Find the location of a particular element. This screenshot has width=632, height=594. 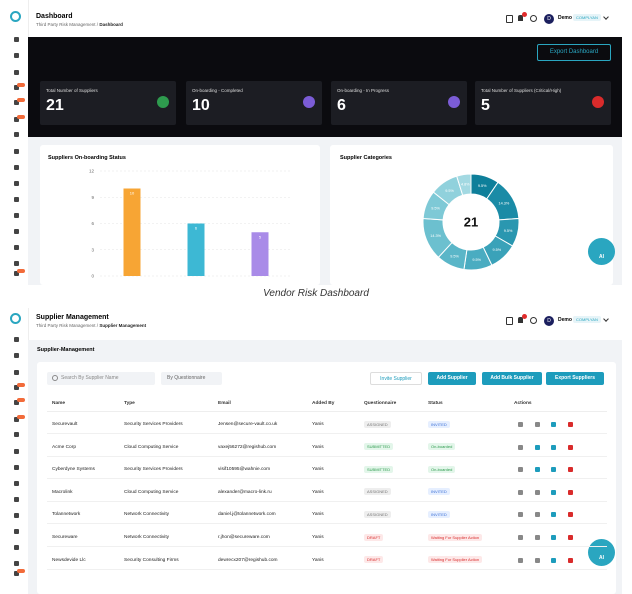

column-header: Added By is located at coordinates (323, 403).